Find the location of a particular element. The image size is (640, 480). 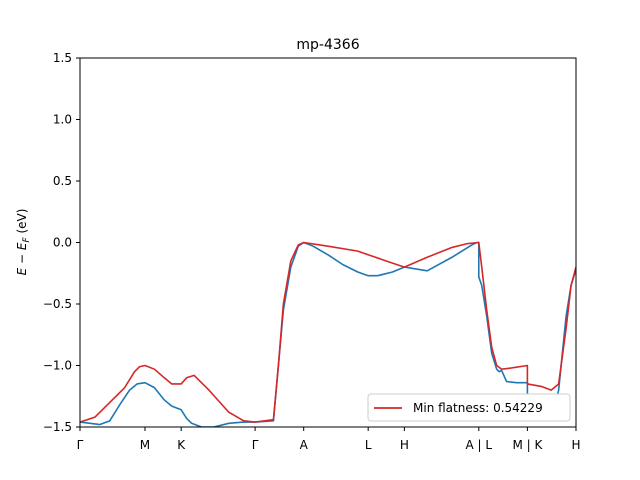

x-tick-label: A | L is located at coordinates (478, 445).